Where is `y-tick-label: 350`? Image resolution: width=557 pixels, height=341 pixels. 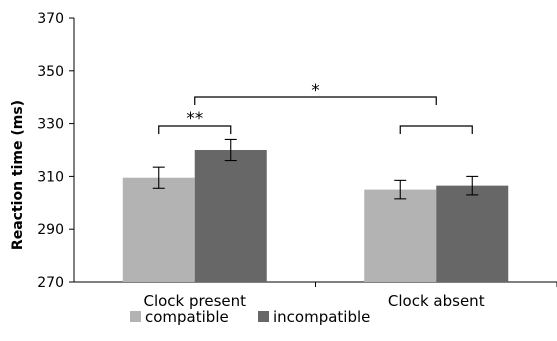
y-tick-label: 350 is located at coordinates (50, 72).